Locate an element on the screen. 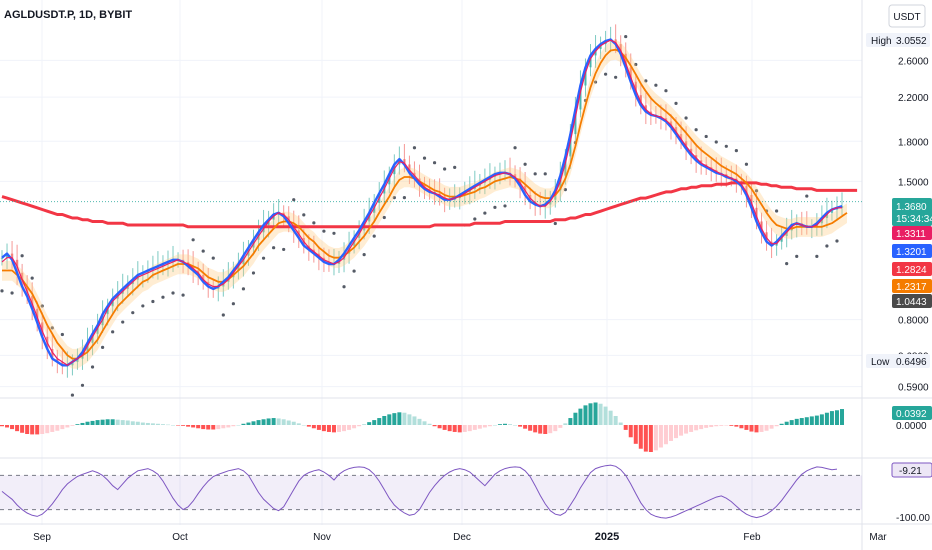  price-tag: 1.3311 is located at coordinates (912, 233).